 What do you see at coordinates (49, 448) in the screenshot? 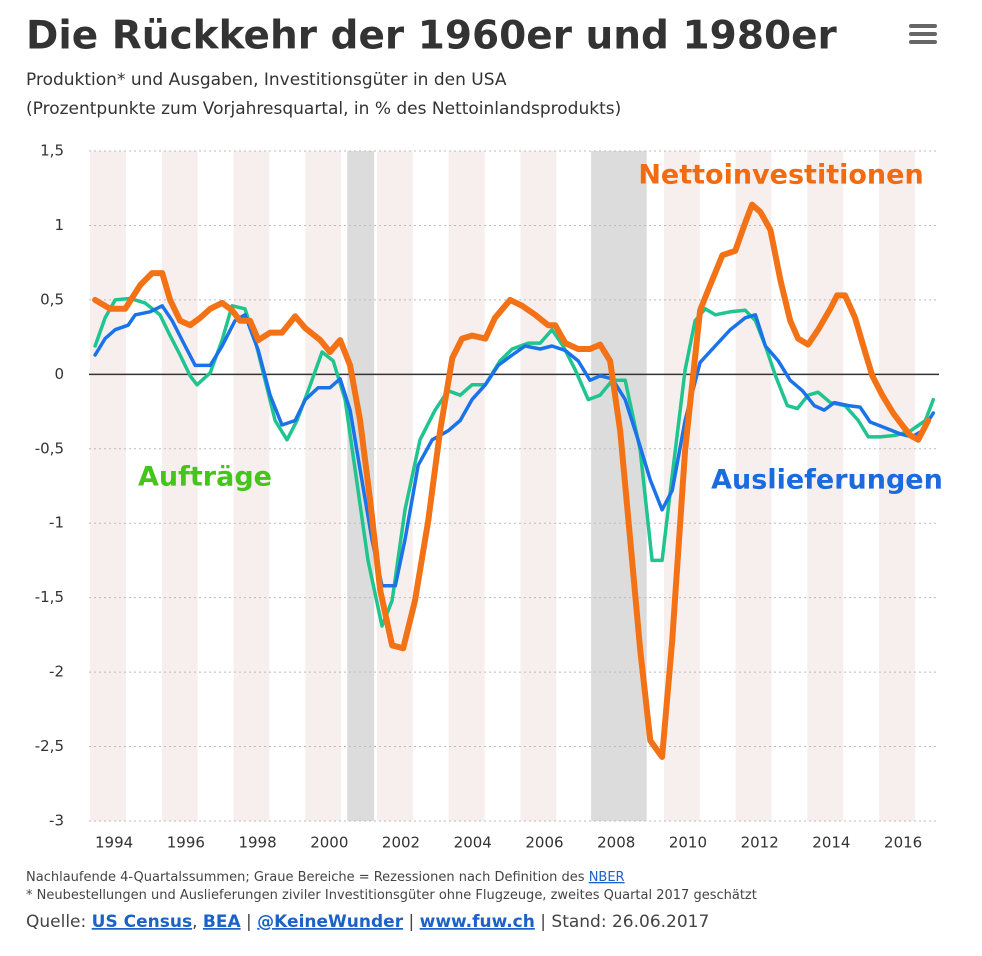
I see `y-tick-label: -0,5` at bounding box center [49, 448].